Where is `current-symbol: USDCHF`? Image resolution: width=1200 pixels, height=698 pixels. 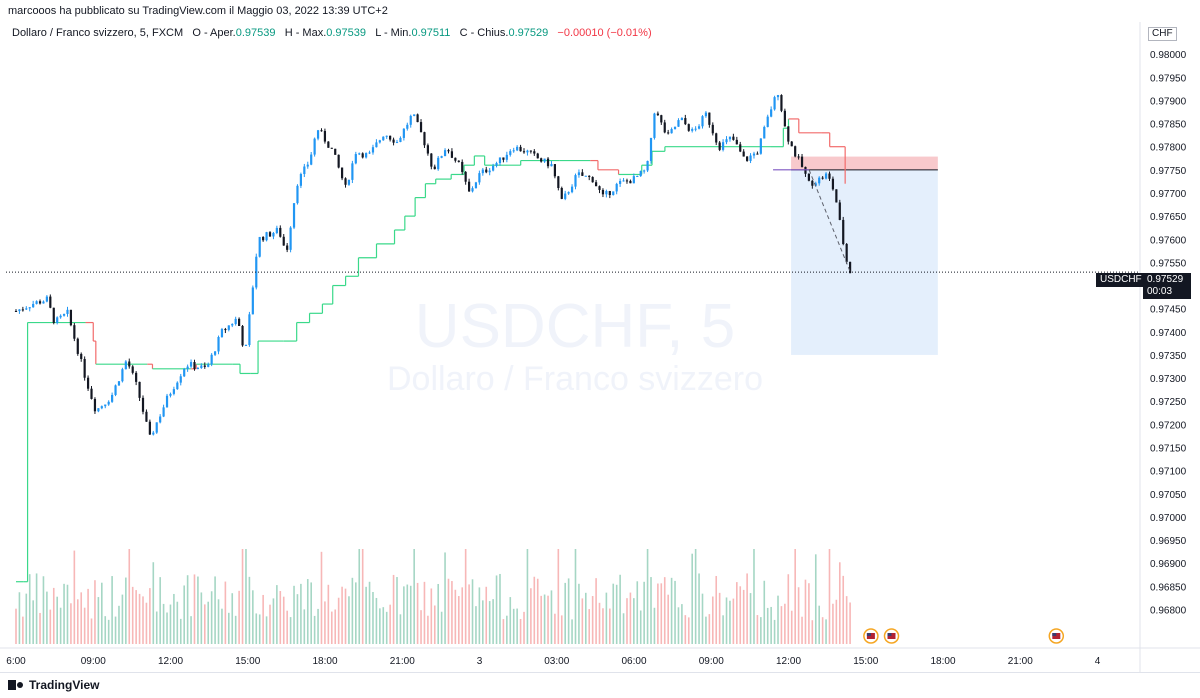 current-symbol: USDCHF is located at coordinates (1121, 279).